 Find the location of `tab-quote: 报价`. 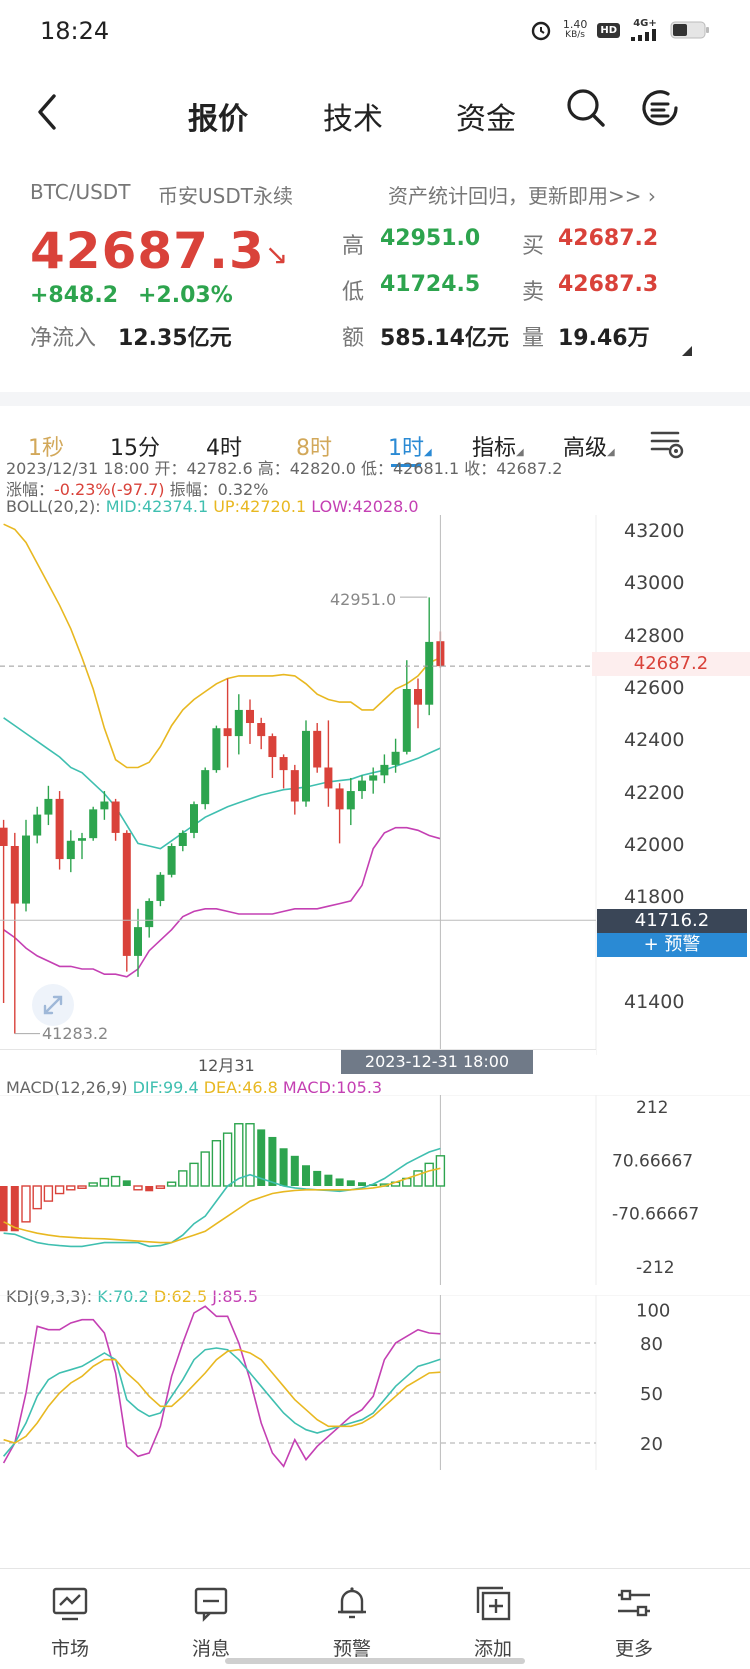

tab-quote: 报价 is located at coordinates (218, 119).